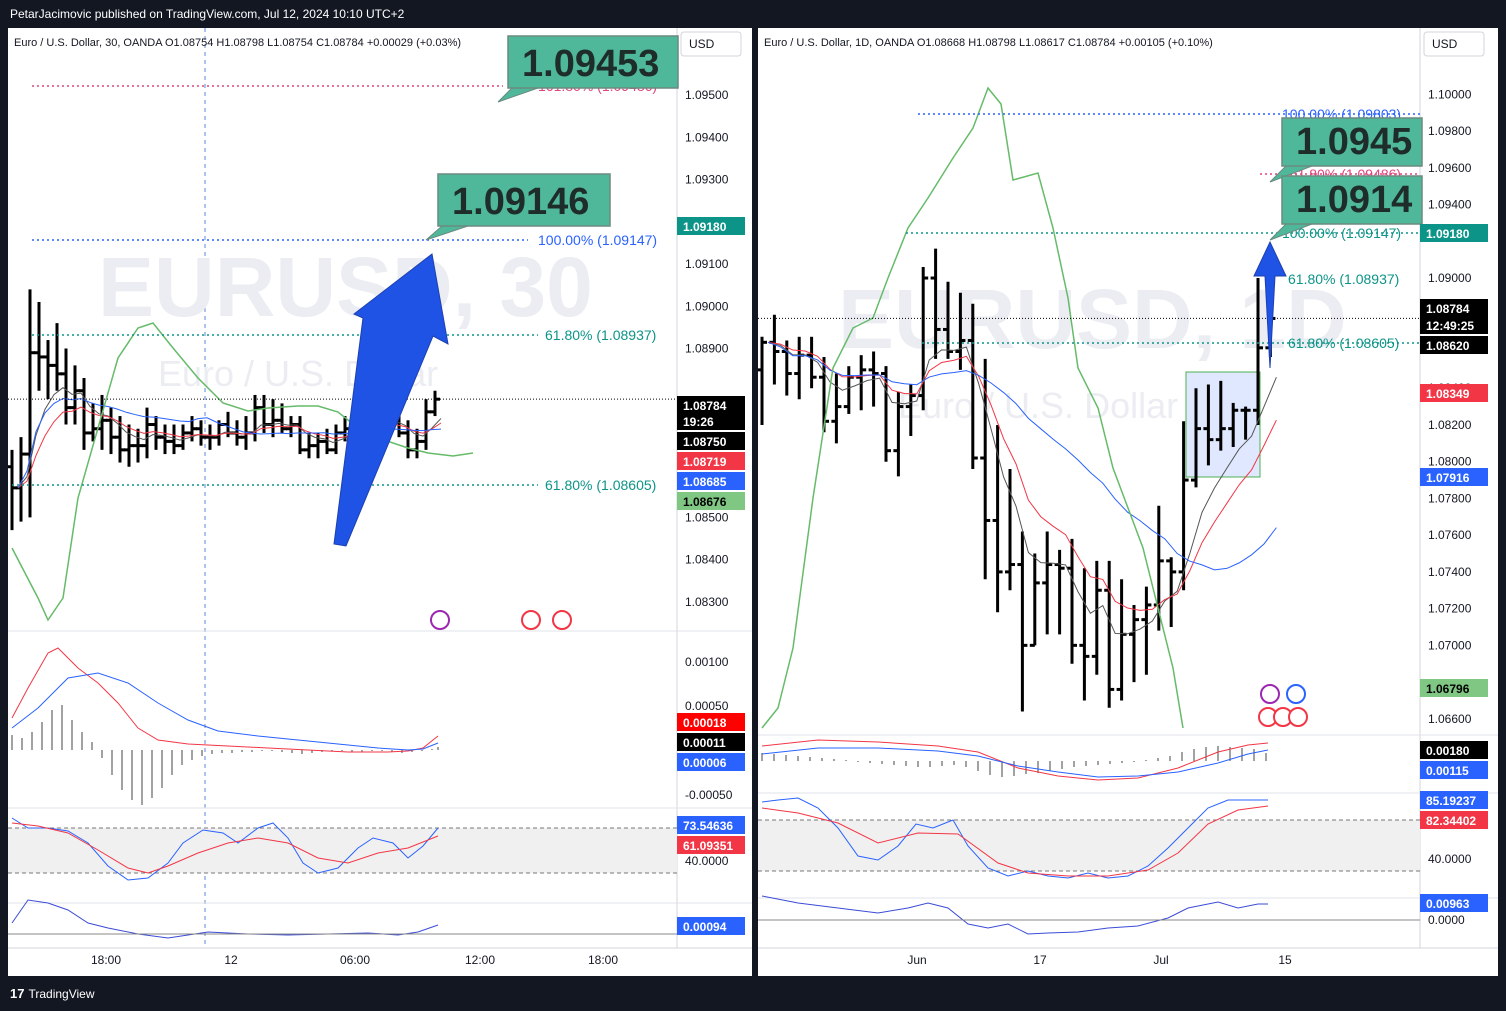  What do you see at coordinates (705, 723) in the screenshot?
I see `price-badge-text: 0.00018` at bounding box center [705, 723].